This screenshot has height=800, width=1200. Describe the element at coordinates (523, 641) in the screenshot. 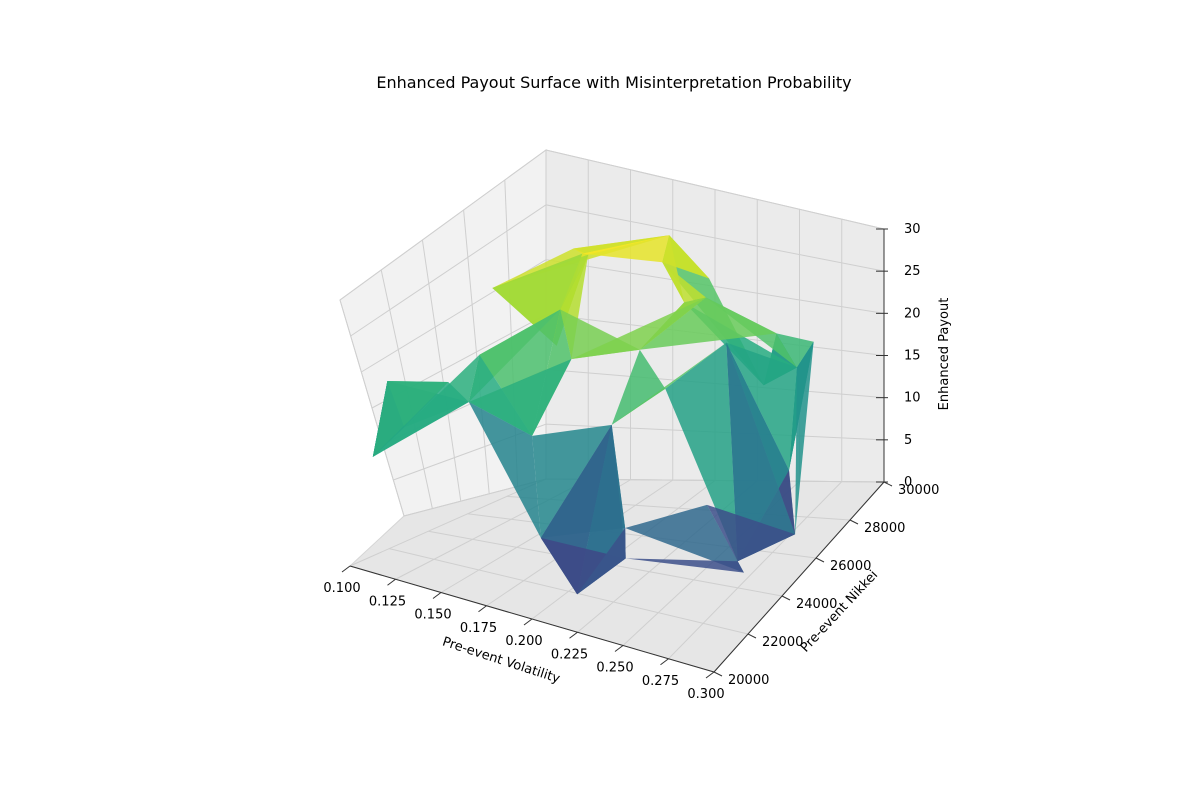

I see `x-tick-label: 0.200` at that location.